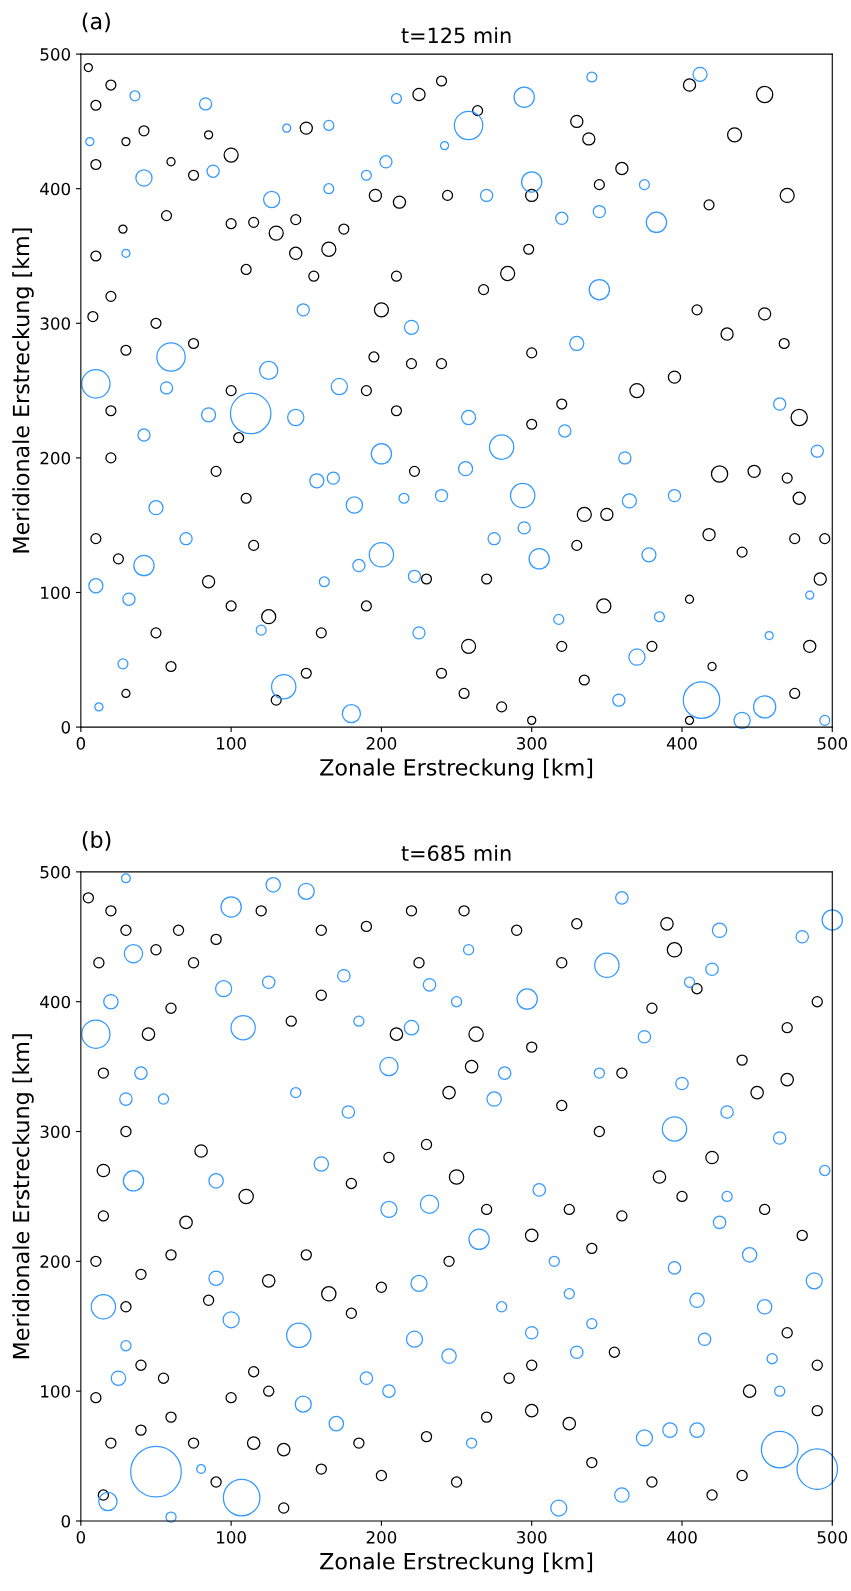  I want to click on chart-title: t=685 min, so click(456, 853).